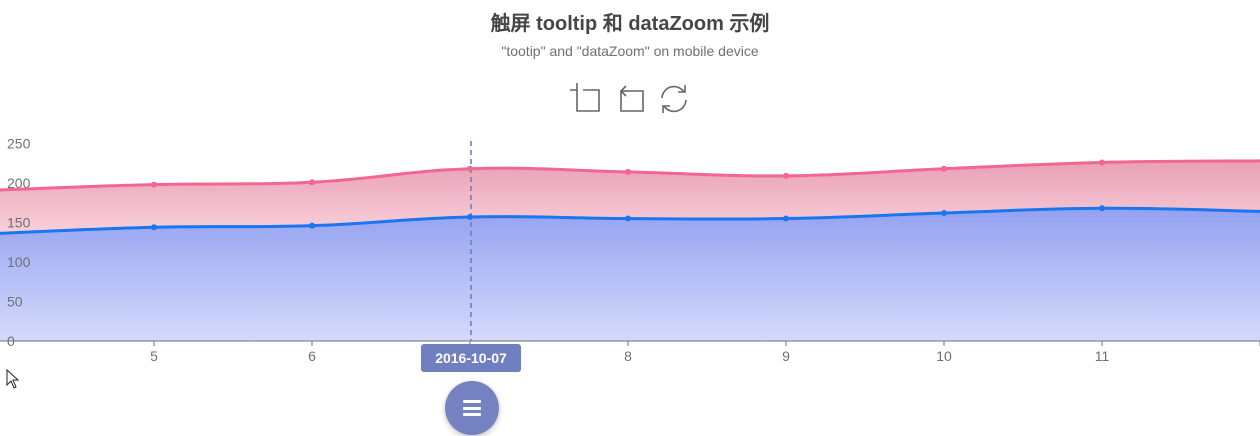 The width and height of the screenshot is (1260, 436). What do you see at coordinates (154, 356) in the screenshot?
I see `x-tick-label: 5` at bounding box center [154, 356].